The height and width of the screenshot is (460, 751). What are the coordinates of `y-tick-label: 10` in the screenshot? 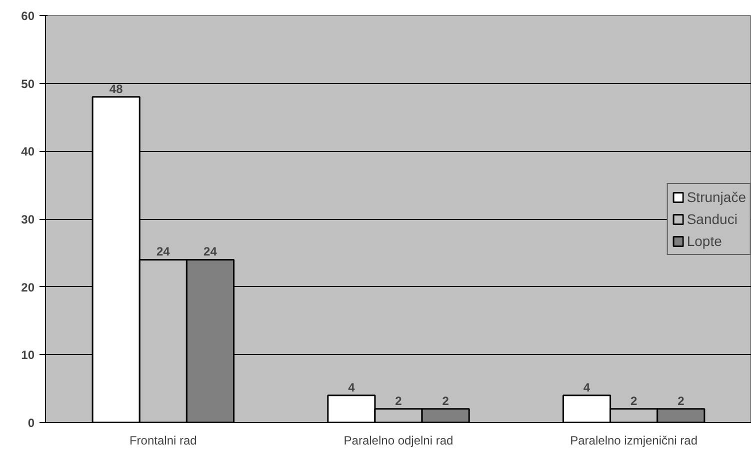 It's located at (28, 355).